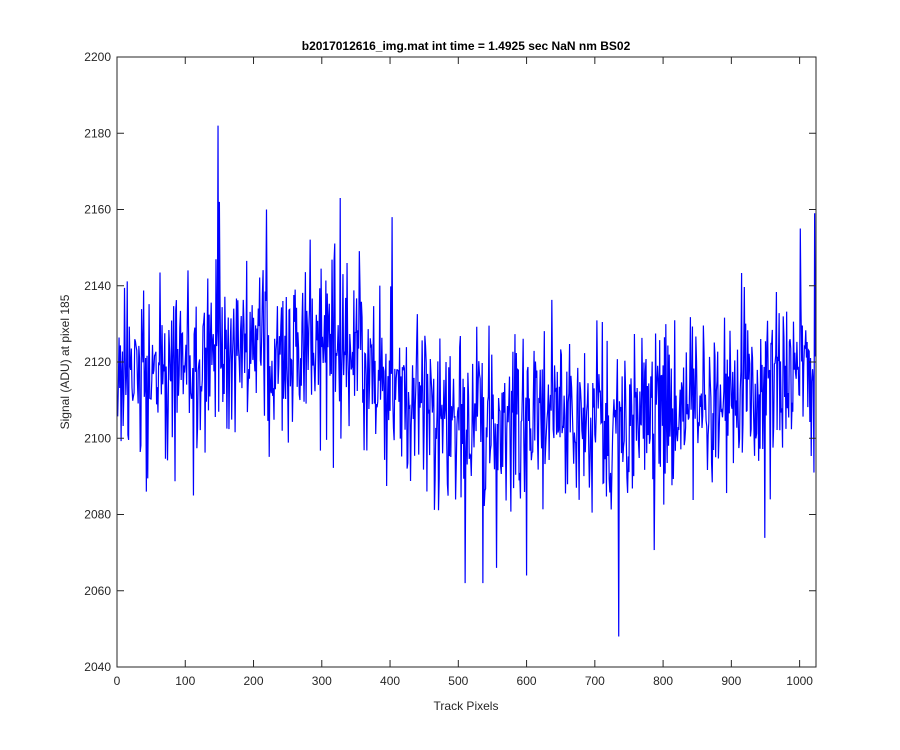  Describe the element at coordinates (97, 438) in the screenshot. I see `y-tick-label: 2100` at that location.